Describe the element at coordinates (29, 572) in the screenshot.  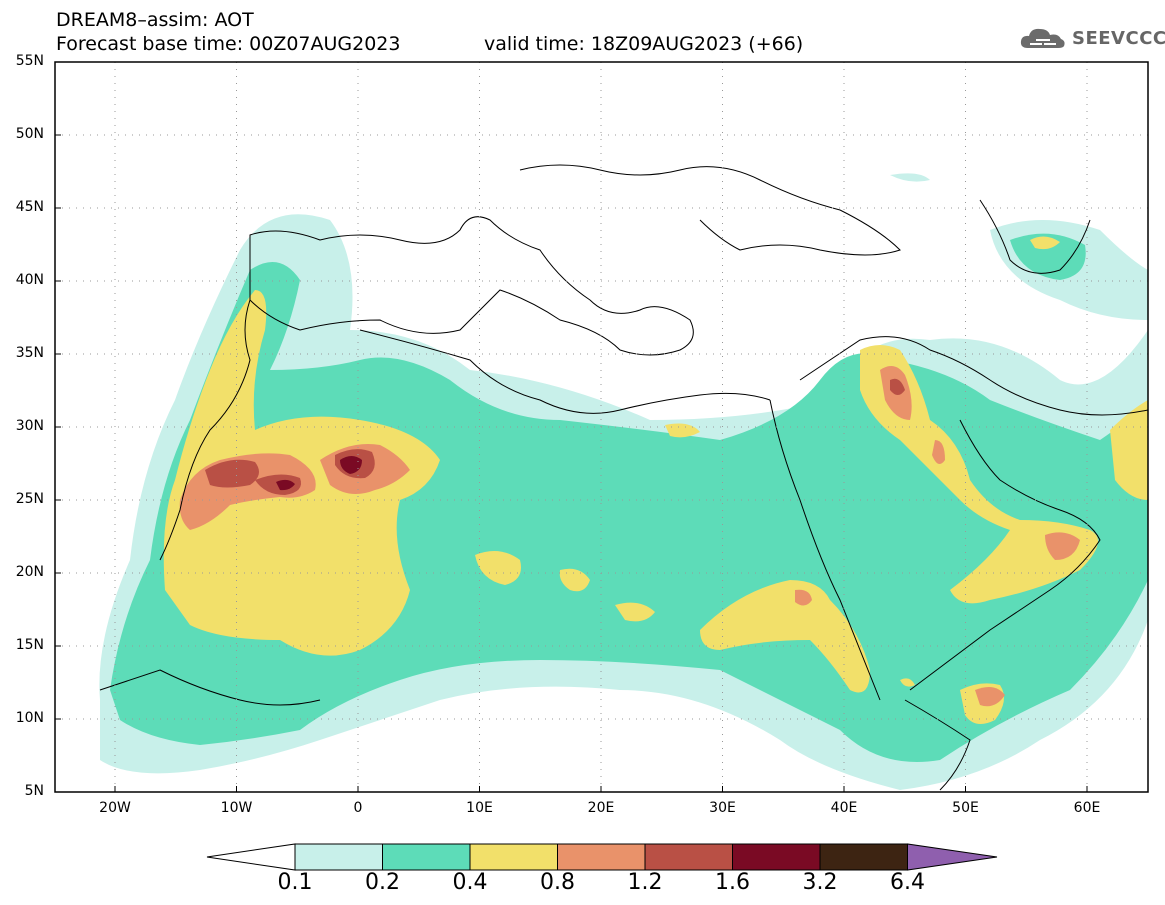
I see `lat-label: 20N` at that location.